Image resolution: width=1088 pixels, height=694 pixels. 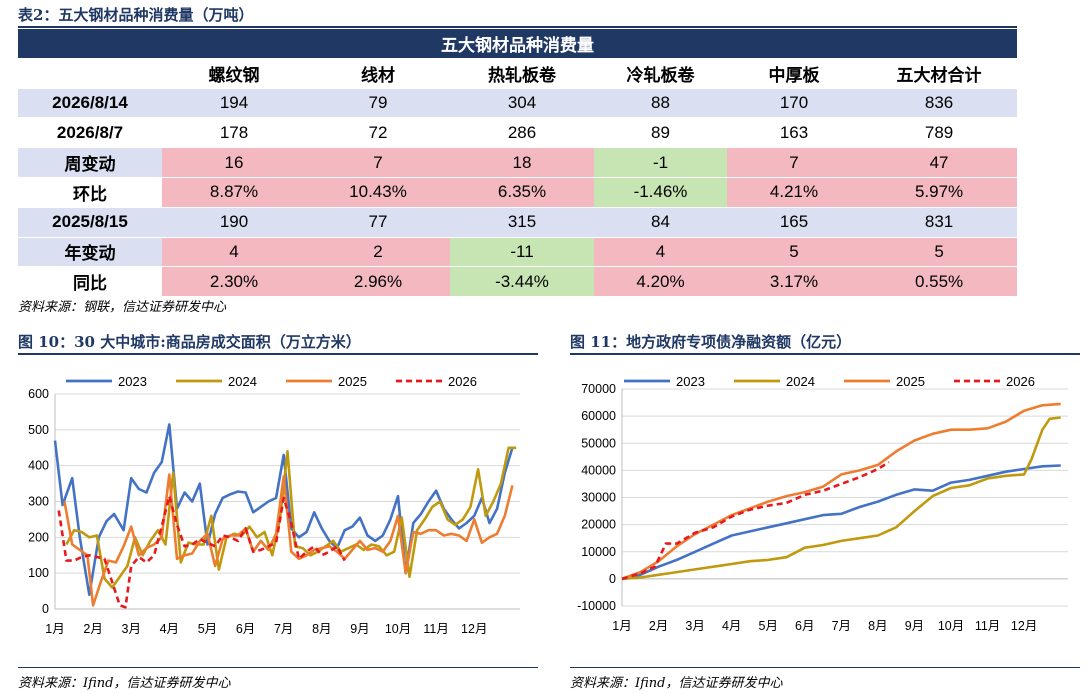 I want to click on table-row: 环比 8.87% 10.43% 6.35% -1.46% 4.21% 5.97%, so click(x=518, y=192).